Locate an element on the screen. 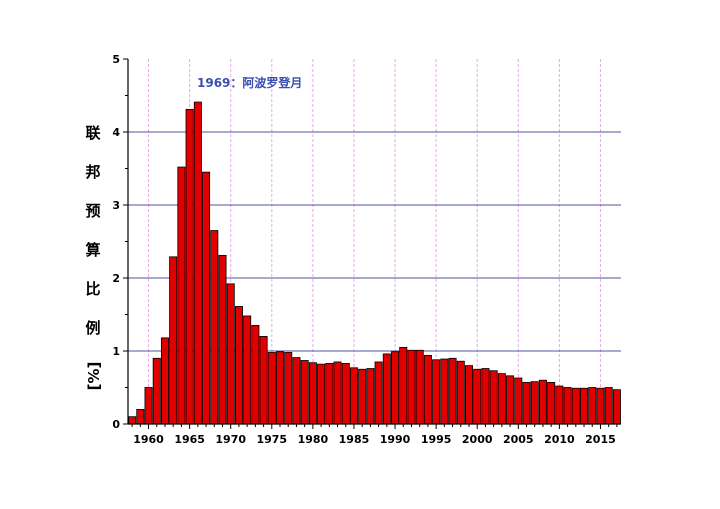 The width and height of the screenshot is (720, 509). bar-1984 is located at coordinates (345, 394).